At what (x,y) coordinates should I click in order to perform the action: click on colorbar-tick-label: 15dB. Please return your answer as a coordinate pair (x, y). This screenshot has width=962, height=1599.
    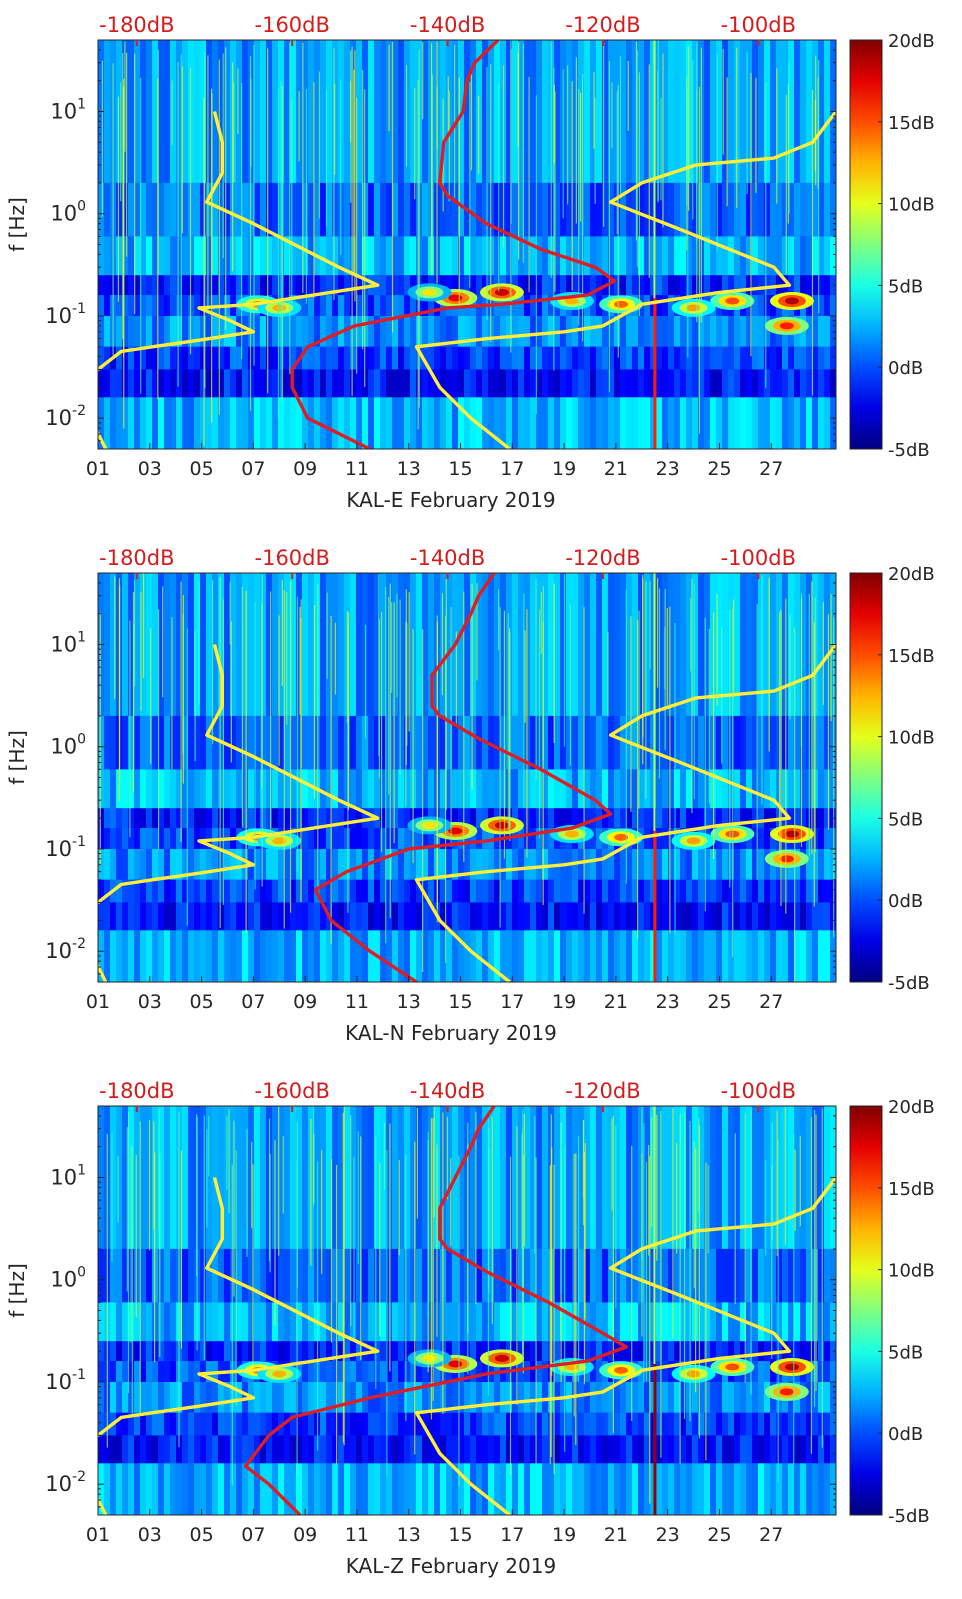
    Looking at the image, I should click on (911, 1189).